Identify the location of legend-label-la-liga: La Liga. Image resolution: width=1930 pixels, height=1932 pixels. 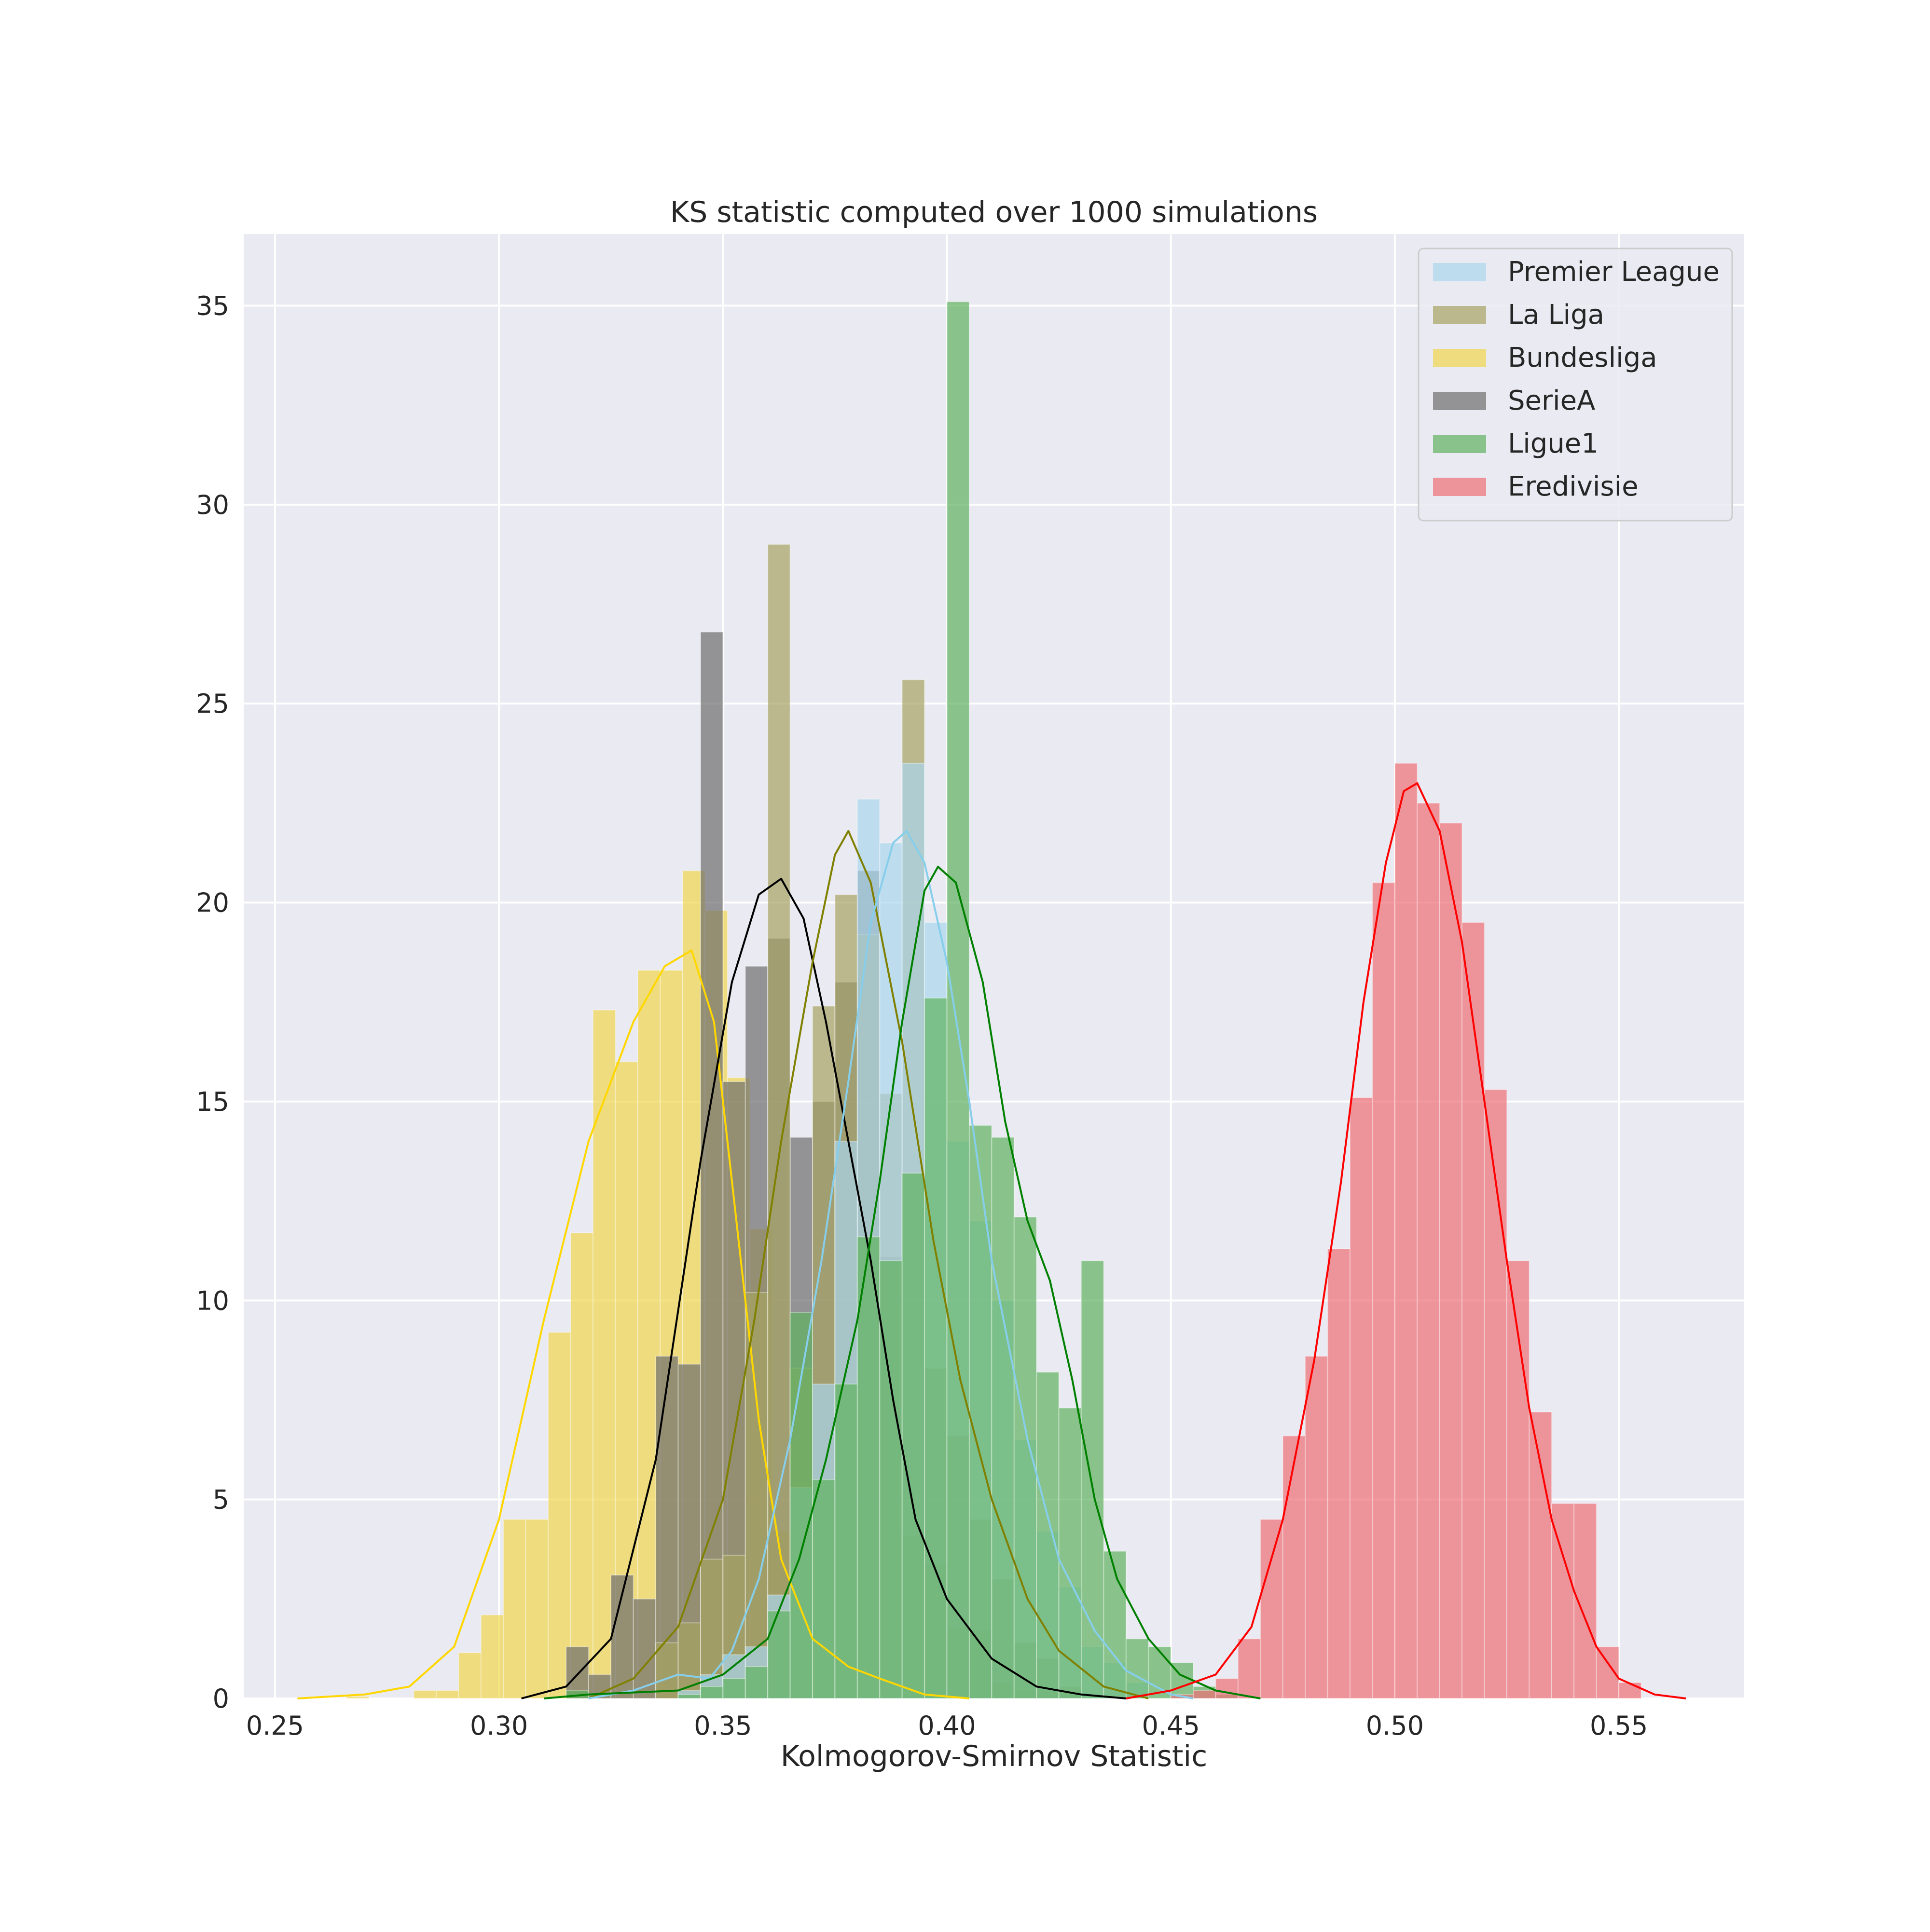
(1556, 315).